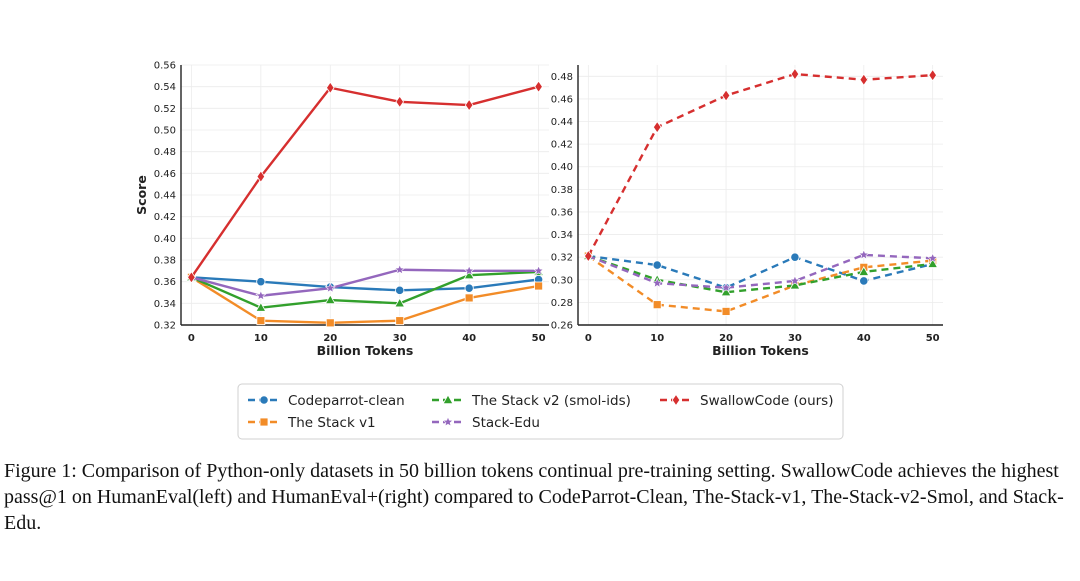  What do you see at coordinates (760, 350) in the screenshot?
I see `right-x-axis-title: Billion Tokens` at bounding box center [760, 350].